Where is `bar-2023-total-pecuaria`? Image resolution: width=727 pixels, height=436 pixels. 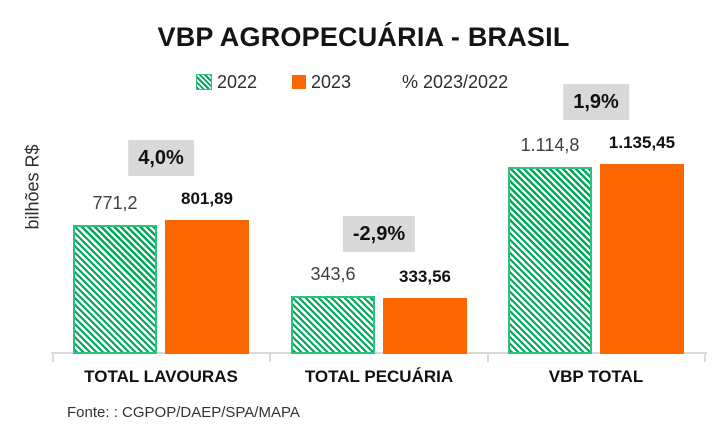 bar-2023-total-pecuaria is located at coordinates (425, 326).